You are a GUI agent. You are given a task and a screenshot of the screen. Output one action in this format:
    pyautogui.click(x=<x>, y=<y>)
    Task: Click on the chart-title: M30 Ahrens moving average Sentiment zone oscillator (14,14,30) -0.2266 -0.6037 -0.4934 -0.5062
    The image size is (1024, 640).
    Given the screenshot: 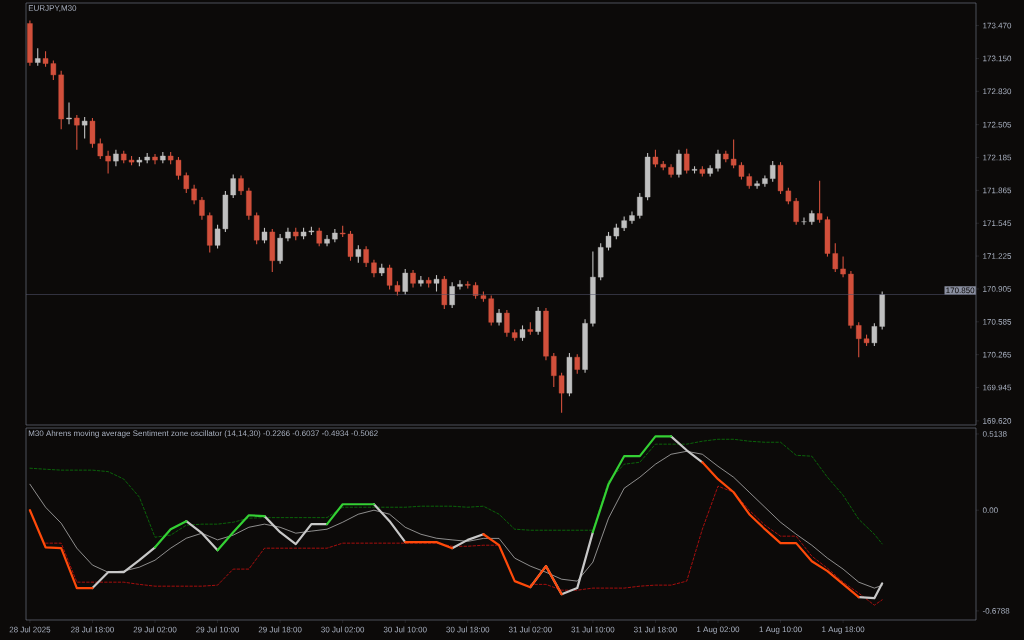 What is the action you would take?
    pyautogui.click(x=203, y=434)
    